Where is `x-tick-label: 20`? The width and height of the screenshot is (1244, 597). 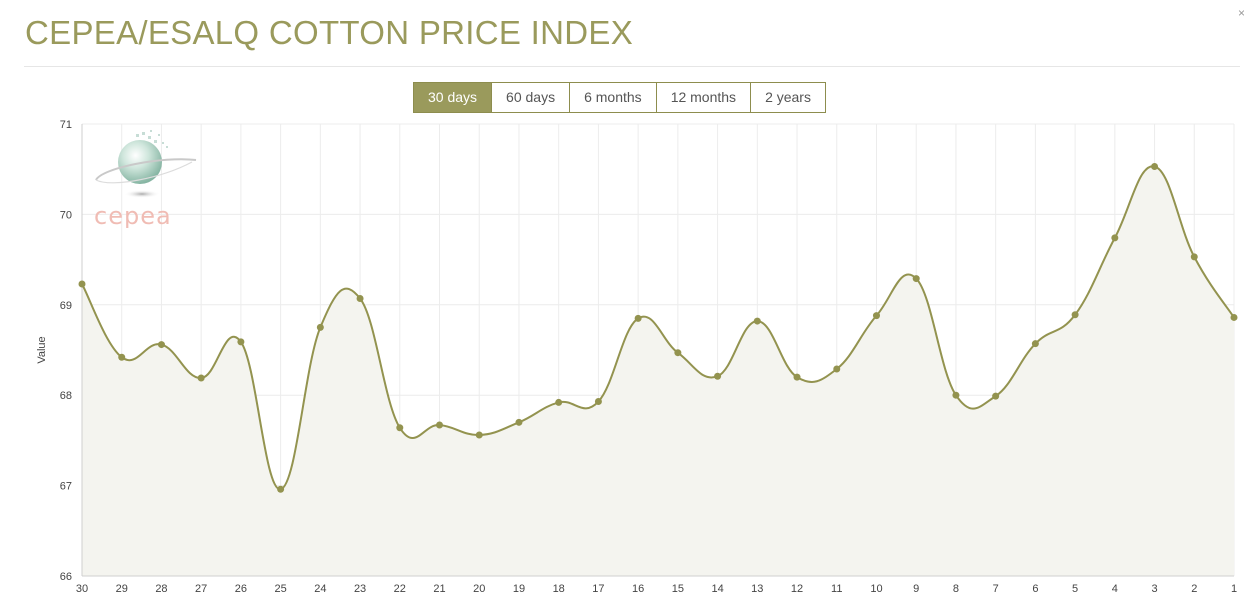 x-tick-label: 20 is located at coordinates (479, 589).